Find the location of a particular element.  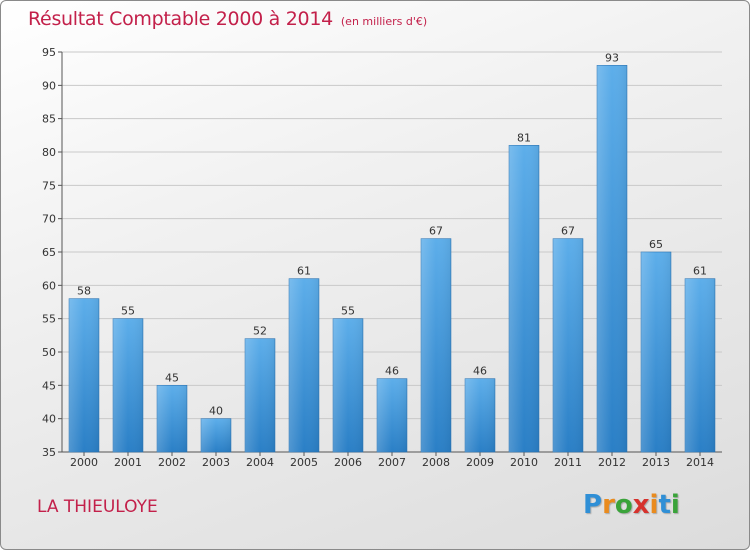

x-tick-label-2006: 2006 is located at coordinates (348, 462).